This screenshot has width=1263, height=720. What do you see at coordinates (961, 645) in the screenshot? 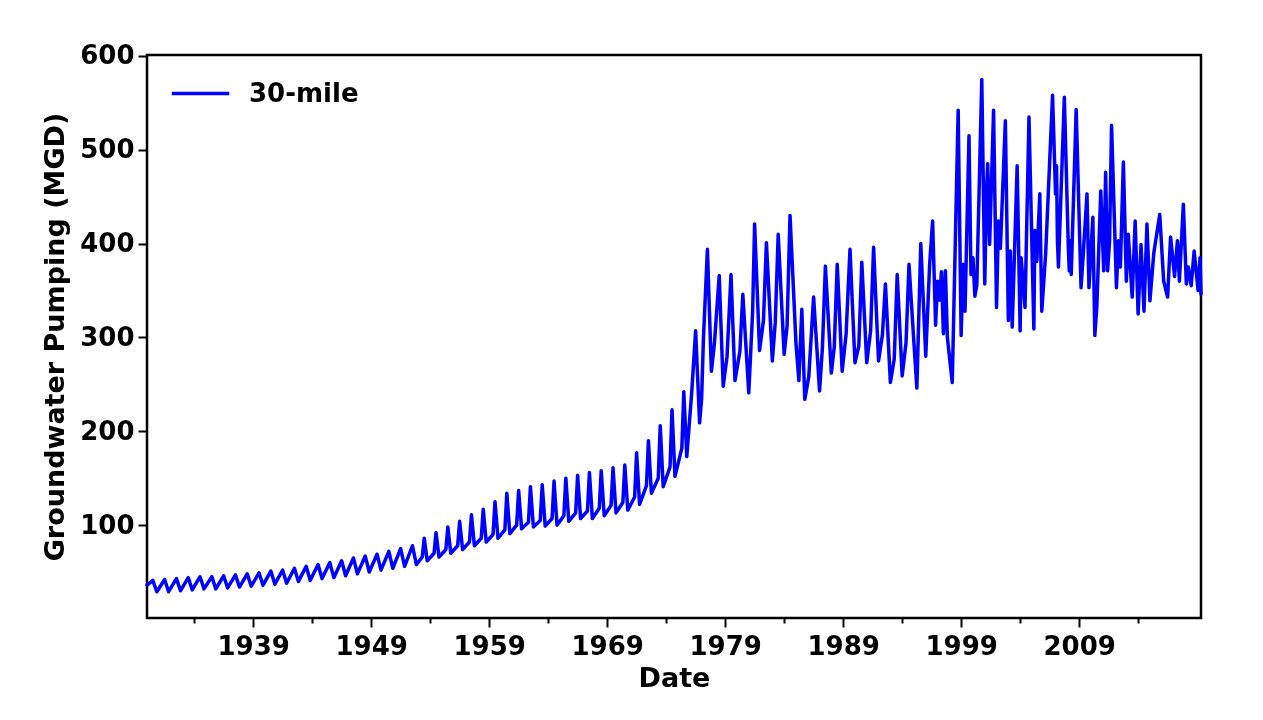
I see `x-tick-label: 1999` at bounding box center [961, 645].